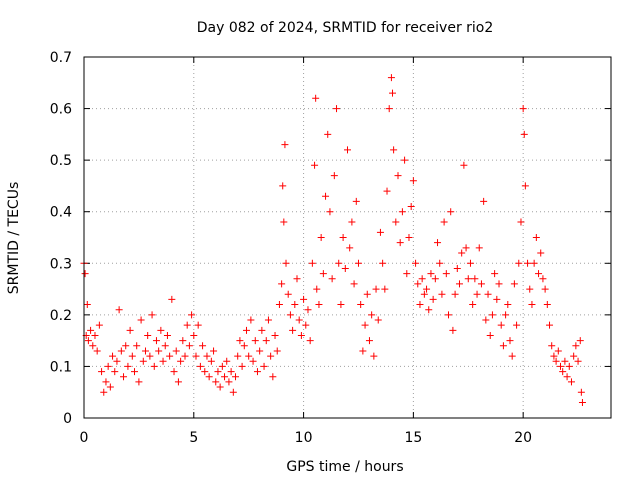 Image resolution: width=640 pixels, height=480 pixels. I want to click on x-tick-label: 0, so click(84, 438).